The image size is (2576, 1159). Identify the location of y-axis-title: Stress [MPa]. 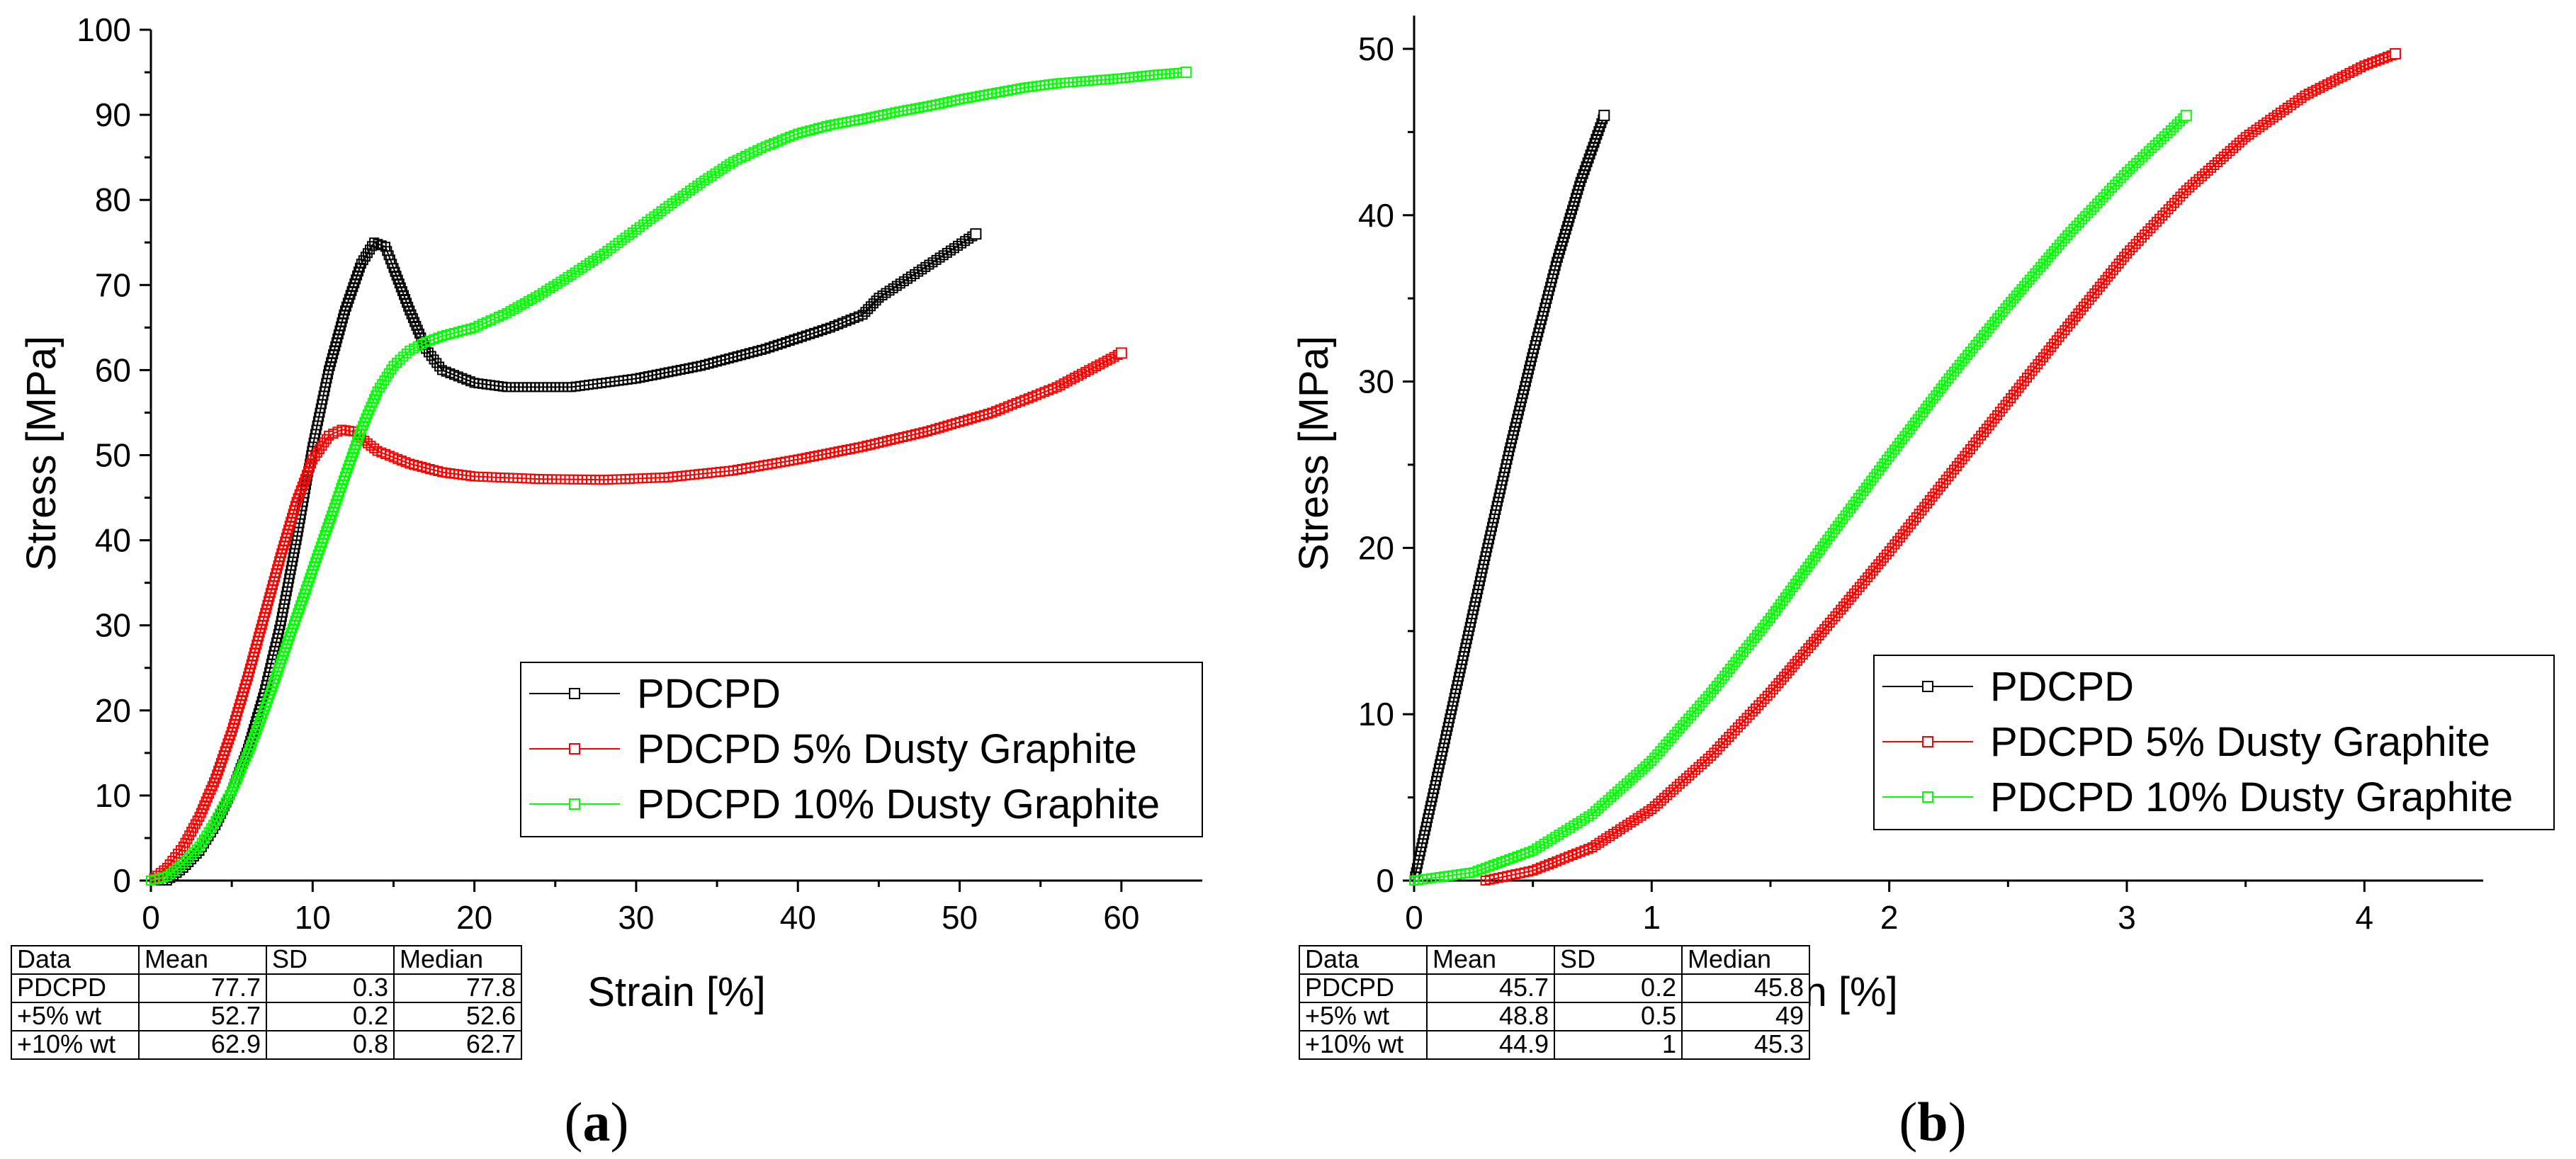
(1314, 453).